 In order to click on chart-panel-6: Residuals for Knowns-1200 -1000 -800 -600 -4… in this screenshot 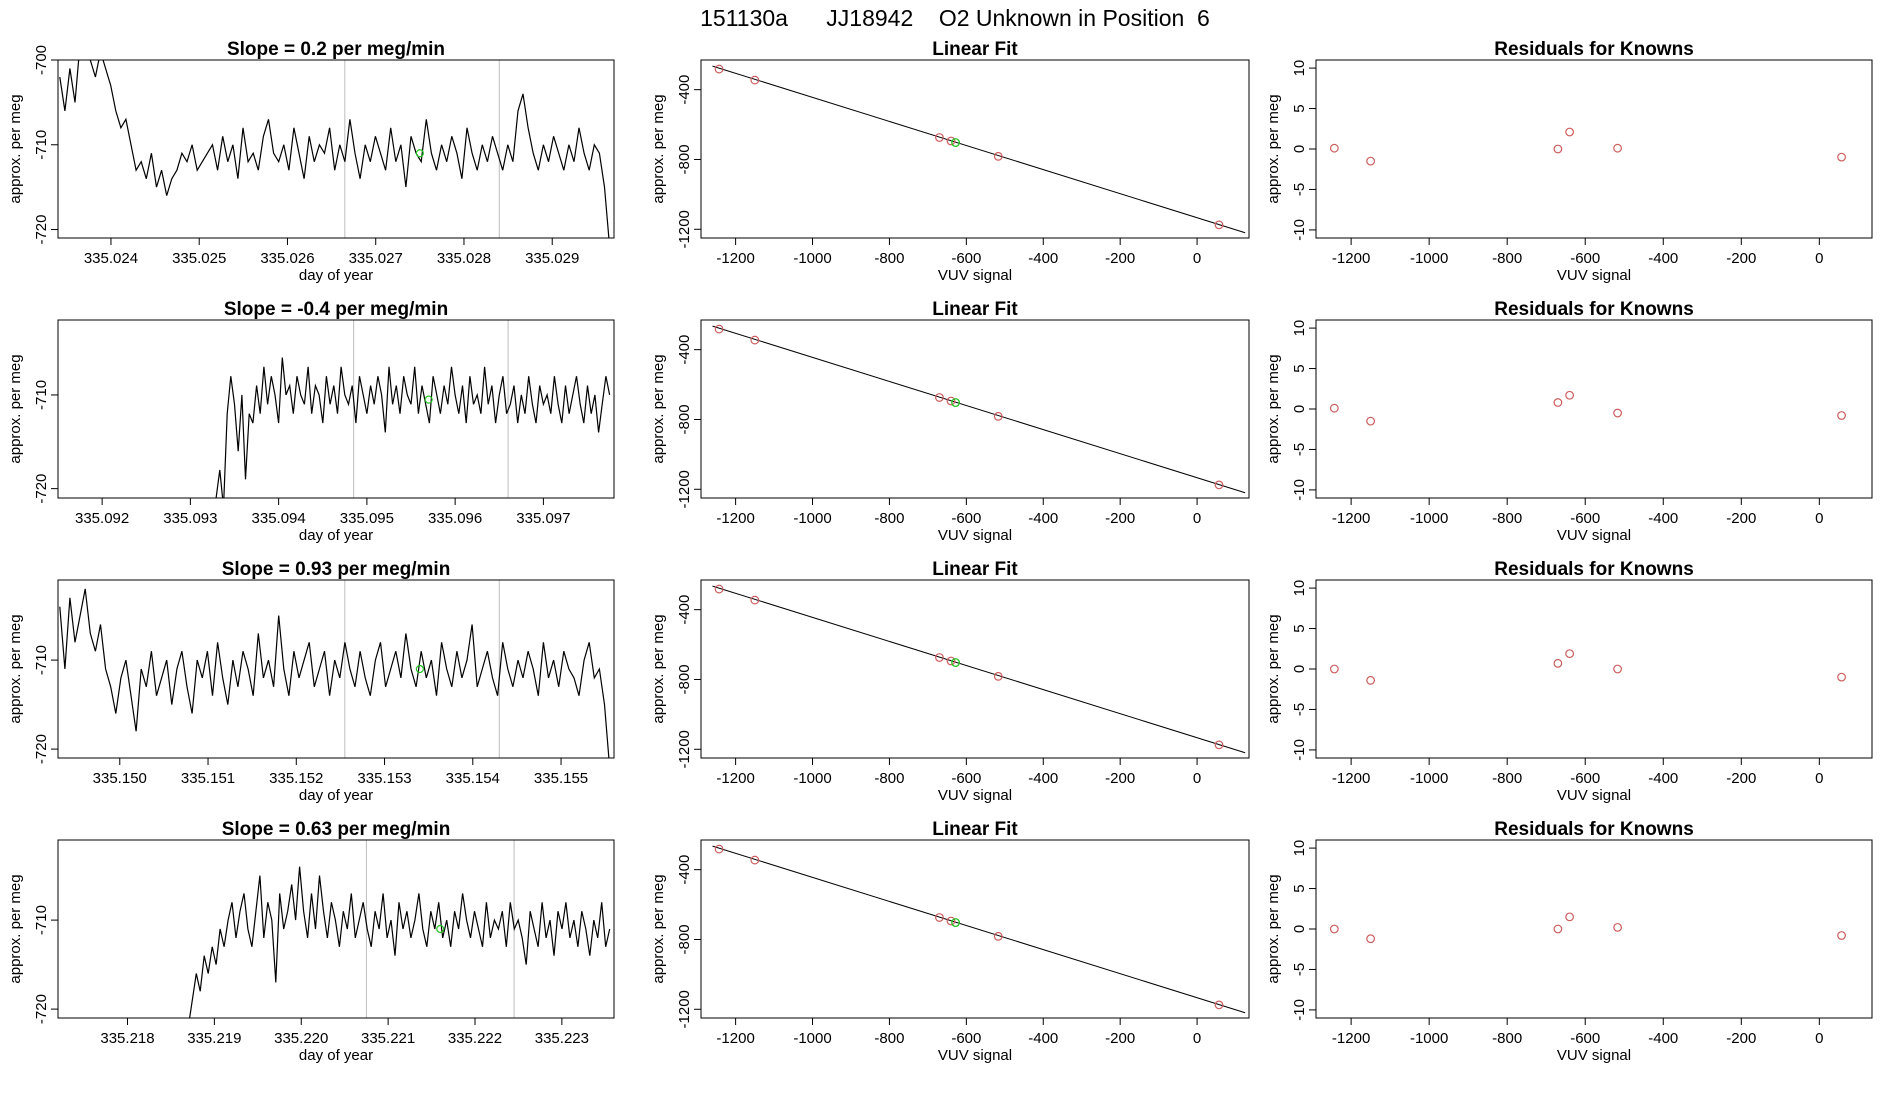, I will do `click(1569, 421)`.